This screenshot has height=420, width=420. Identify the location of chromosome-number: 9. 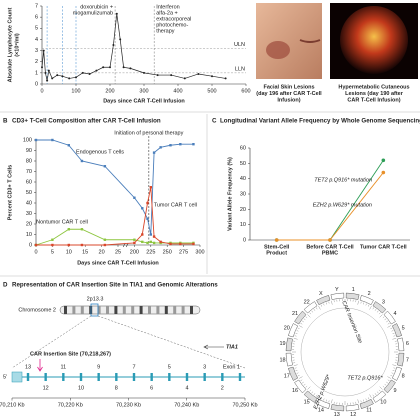
(394, 391).